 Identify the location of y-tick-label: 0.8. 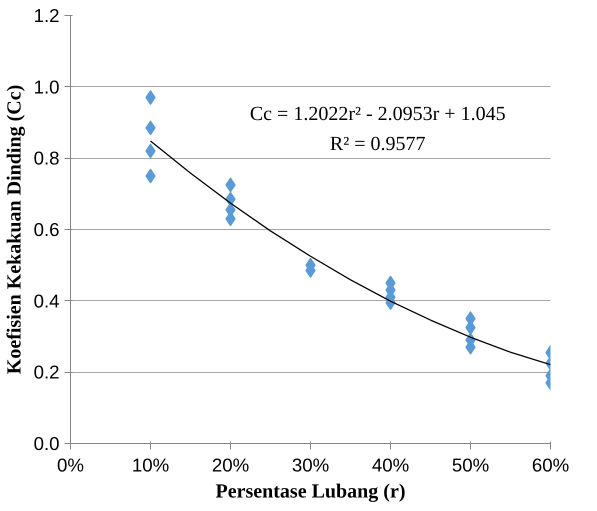
(47, 158).